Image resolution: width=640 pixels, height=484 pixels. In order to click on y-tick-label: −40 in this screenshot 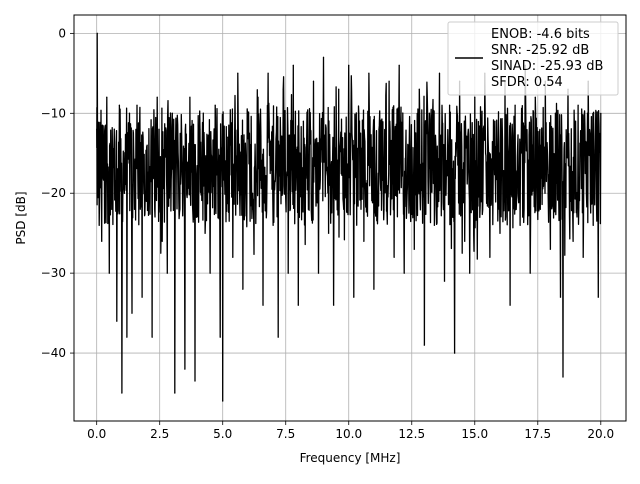, I will do `click(53, 353)`.